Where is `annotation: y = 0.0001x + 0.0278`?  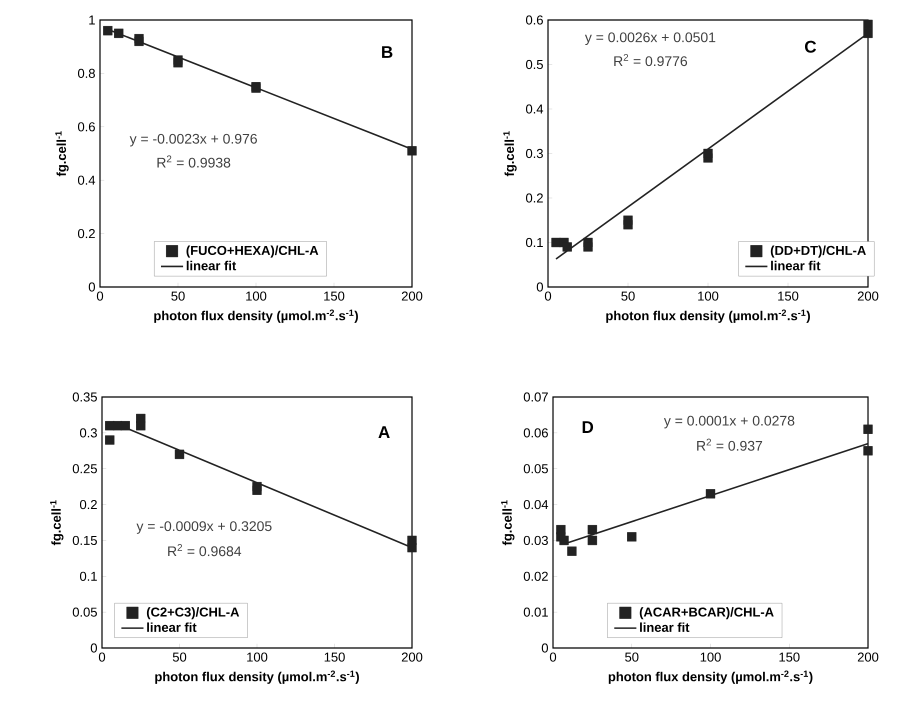 annotation: y = 0.0001x + 0.0278 is located at coordinates (729, 422).